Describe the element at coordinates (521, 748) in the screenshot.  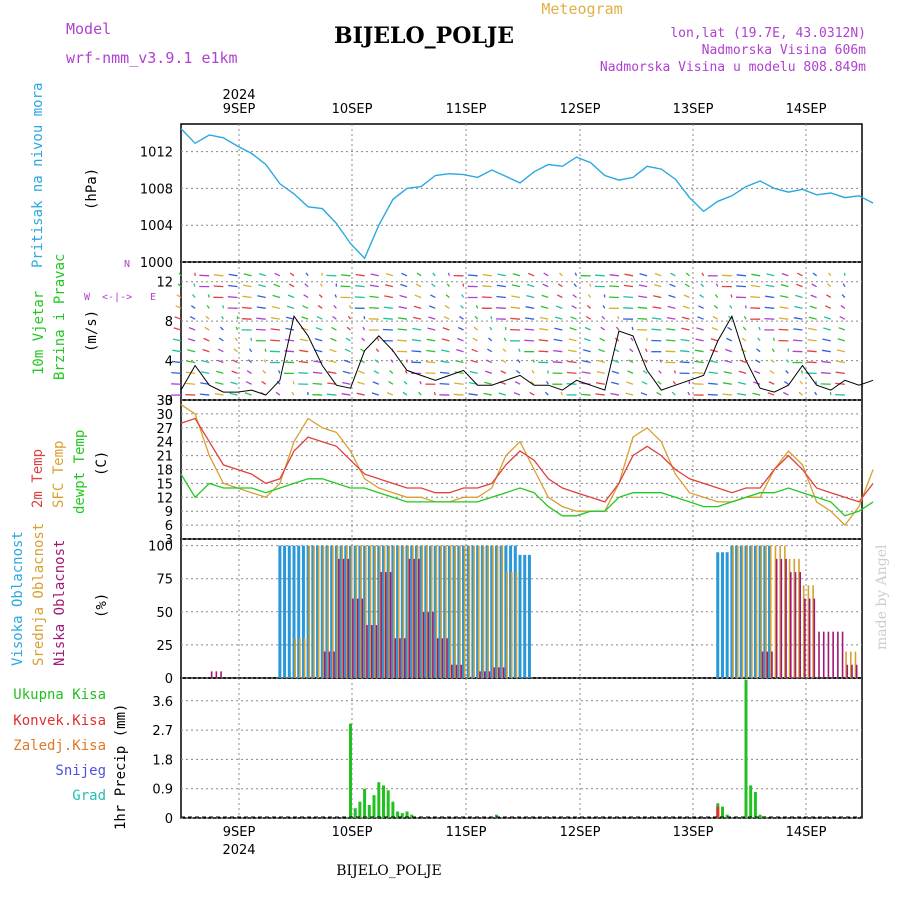
I see `precip-panel-frame` at that location.